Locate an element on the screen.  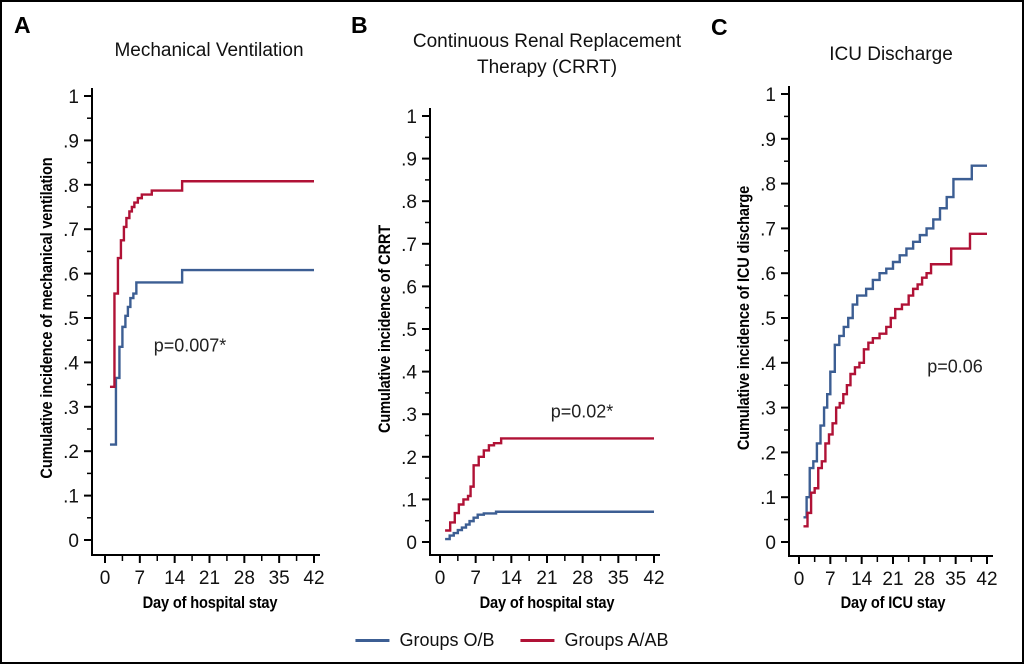
chart-title-icu-discharge: ICU Discharge is located at coordinates (891, 54).